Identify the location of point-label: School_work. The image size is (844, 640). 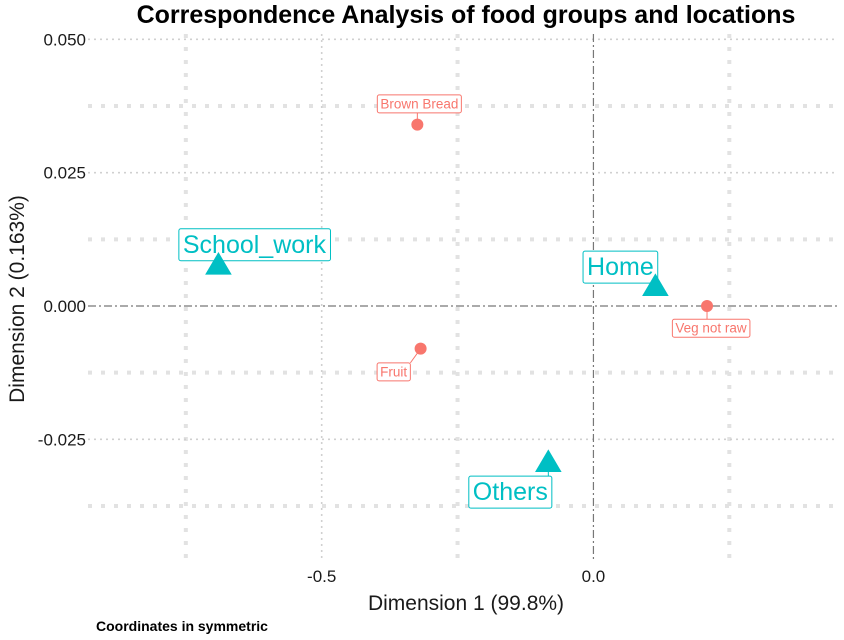
(255, 245).